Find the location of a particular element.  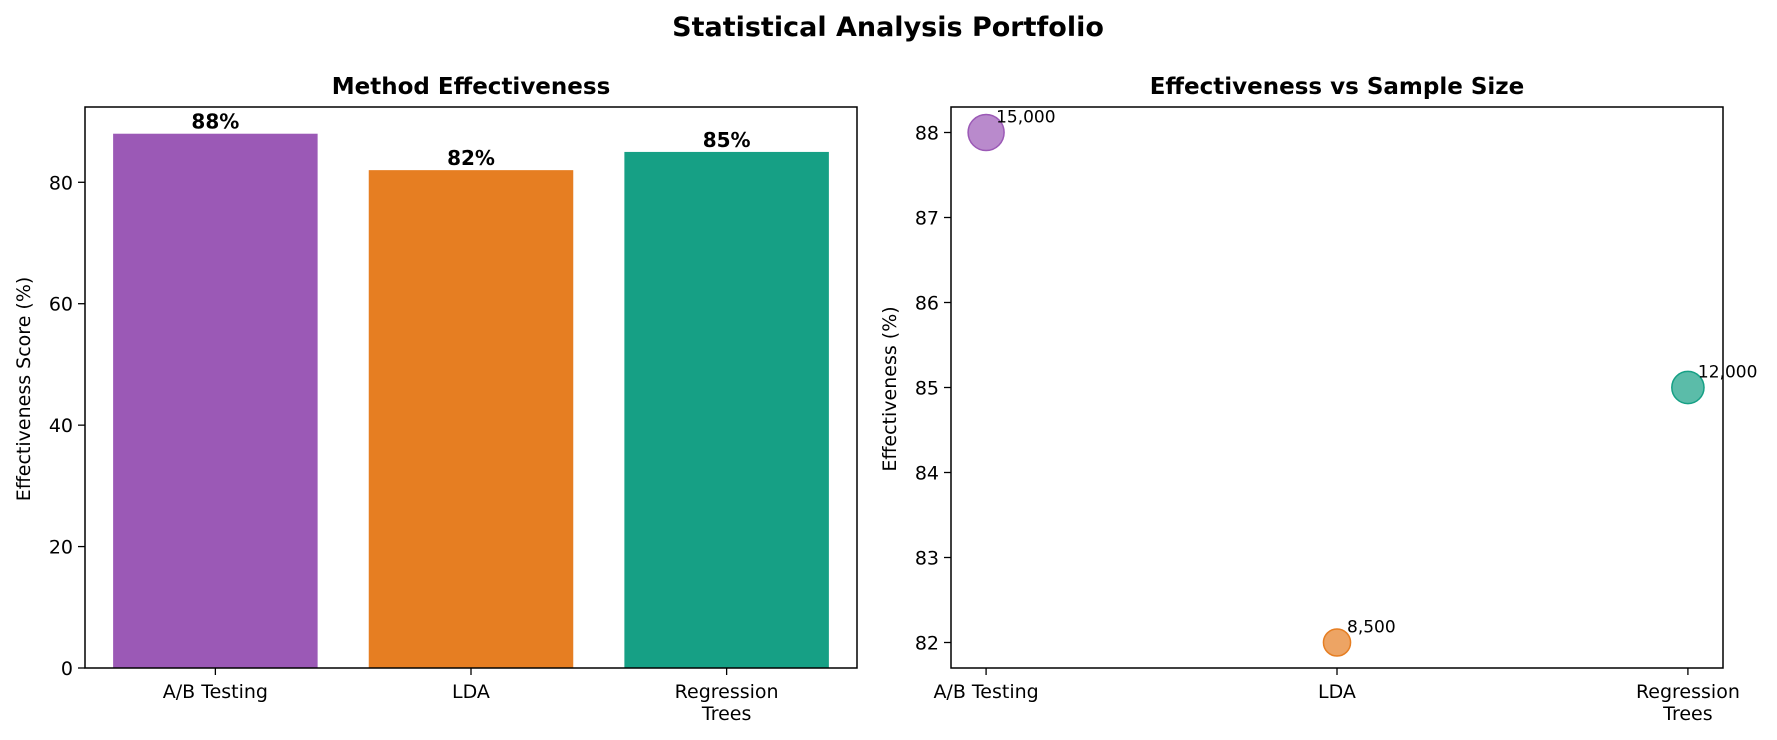

point-label: 8,500 is located at coordinates (1371, 628).